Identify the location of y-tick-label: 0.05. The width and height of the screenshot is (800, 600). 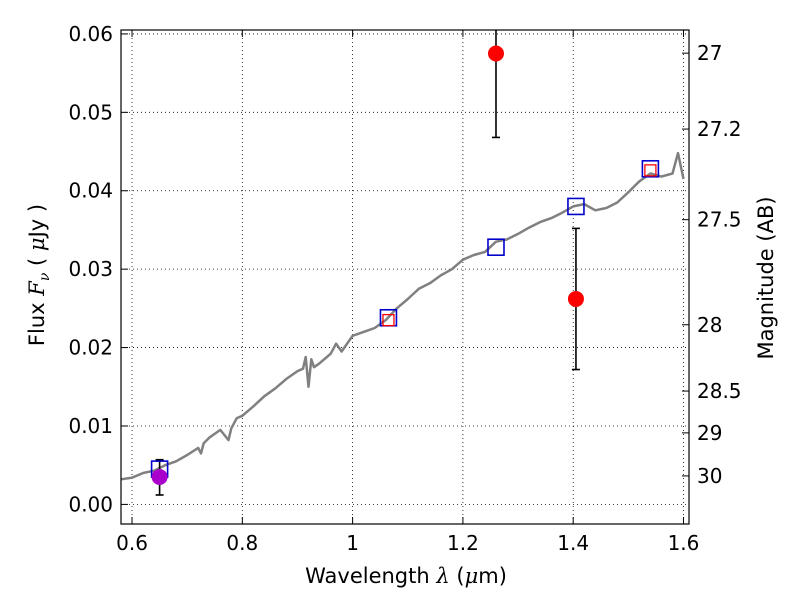
(90, 112).